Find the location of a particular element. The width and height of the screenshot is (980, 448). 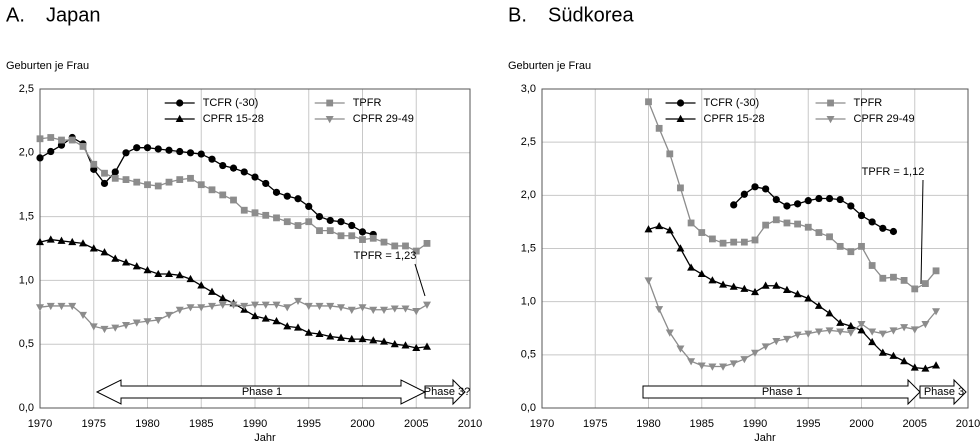

x-tick-label: 1990 is located at coordinates (255, 424).